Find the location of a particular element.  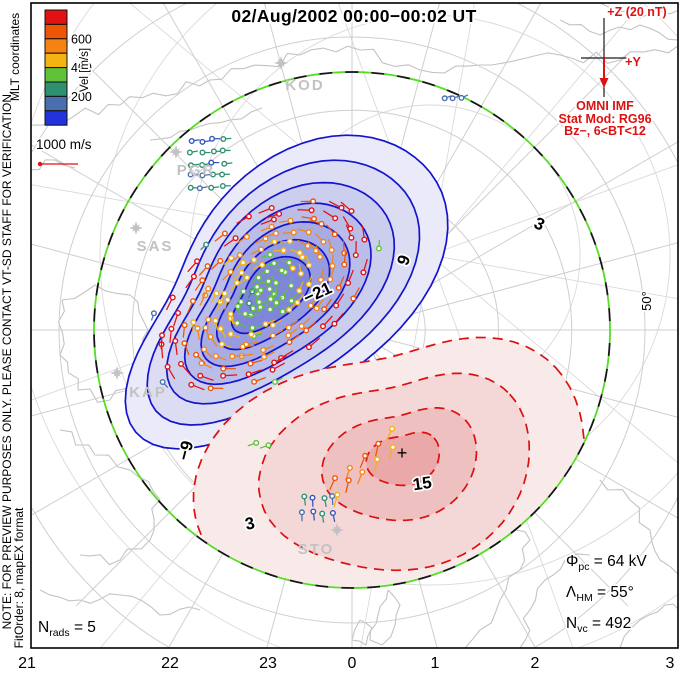

mlt-axis-label: 2 is located at coordinates (535, 663).